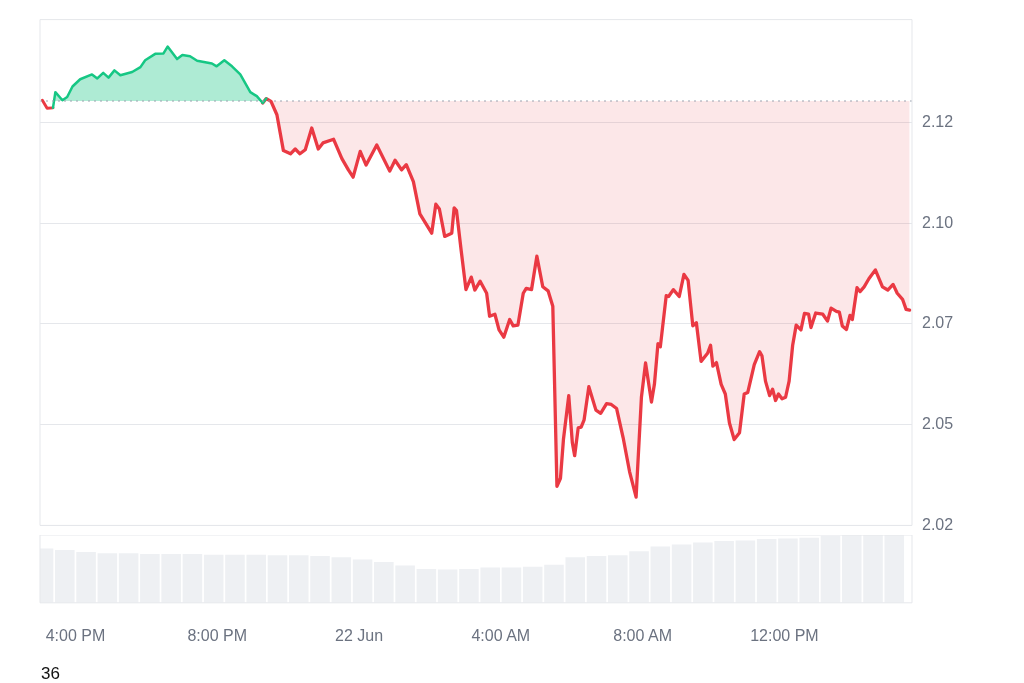 Image resolution: width=1024 pixels, height=683 pixels. What do you see at coordinates (938, 121) in the screenshot?
I see `y-tick-label: 2.12` at bounding box center [938, 121].